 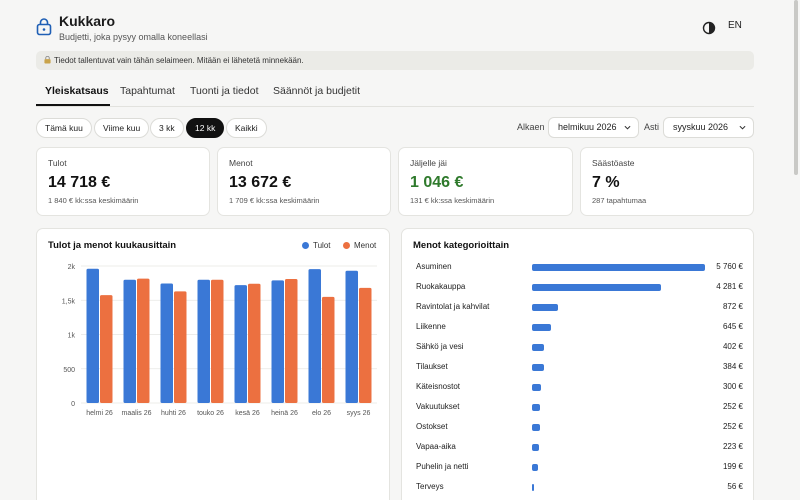 I want to click on category-row: Vakuutukset 252 €, so click(x=578, y=408).